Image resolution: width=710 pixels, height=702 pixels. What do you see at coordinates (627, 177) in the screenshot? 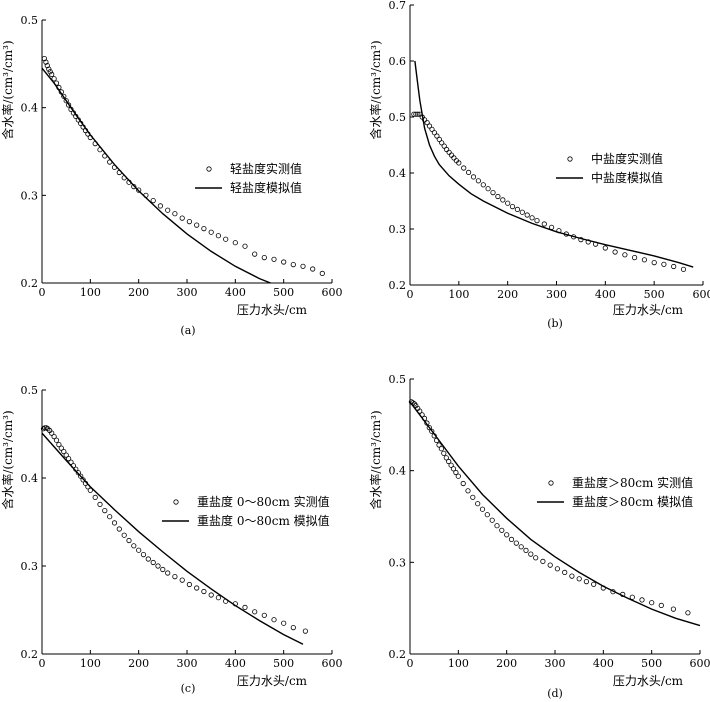
I see `legend-label: 中盐度模拟值` at bounding box center [627, 177].